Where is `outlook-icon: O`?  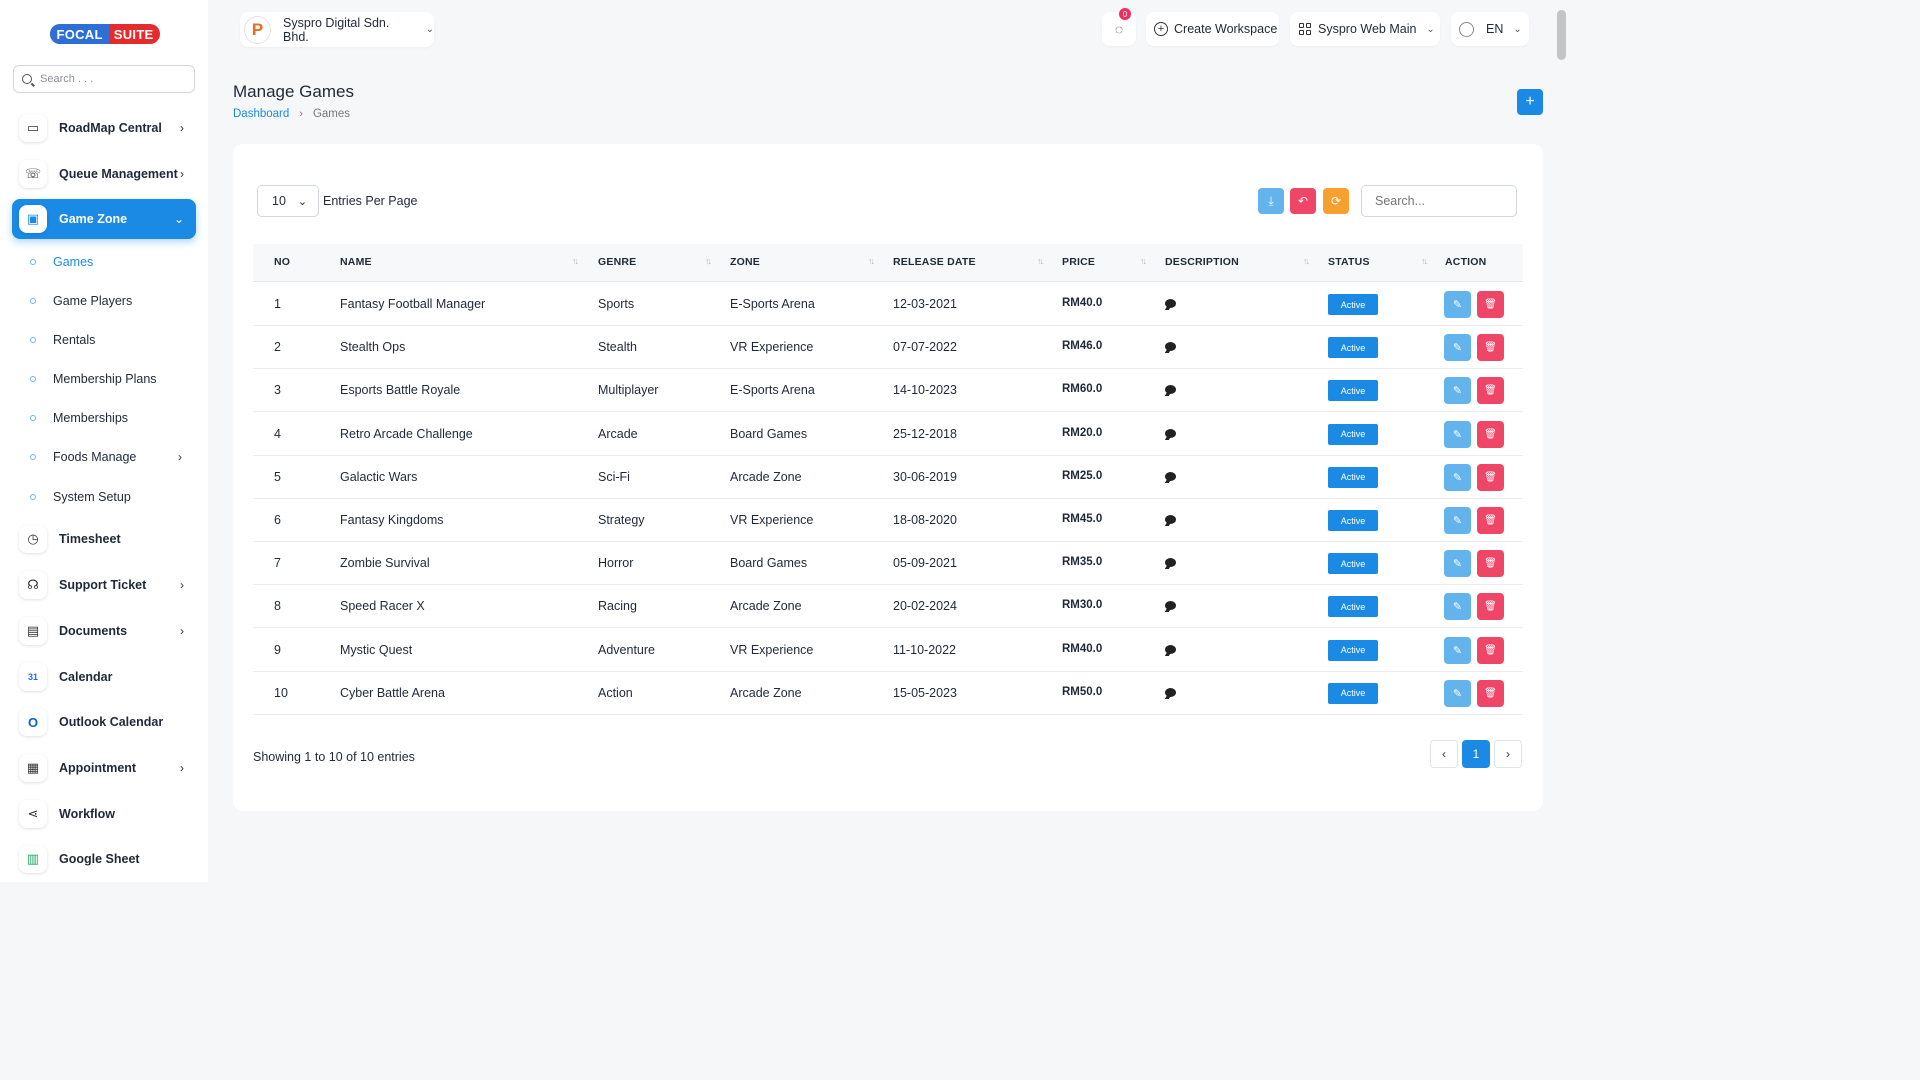 outlook-icon: O is located at coordinates (33, 722).